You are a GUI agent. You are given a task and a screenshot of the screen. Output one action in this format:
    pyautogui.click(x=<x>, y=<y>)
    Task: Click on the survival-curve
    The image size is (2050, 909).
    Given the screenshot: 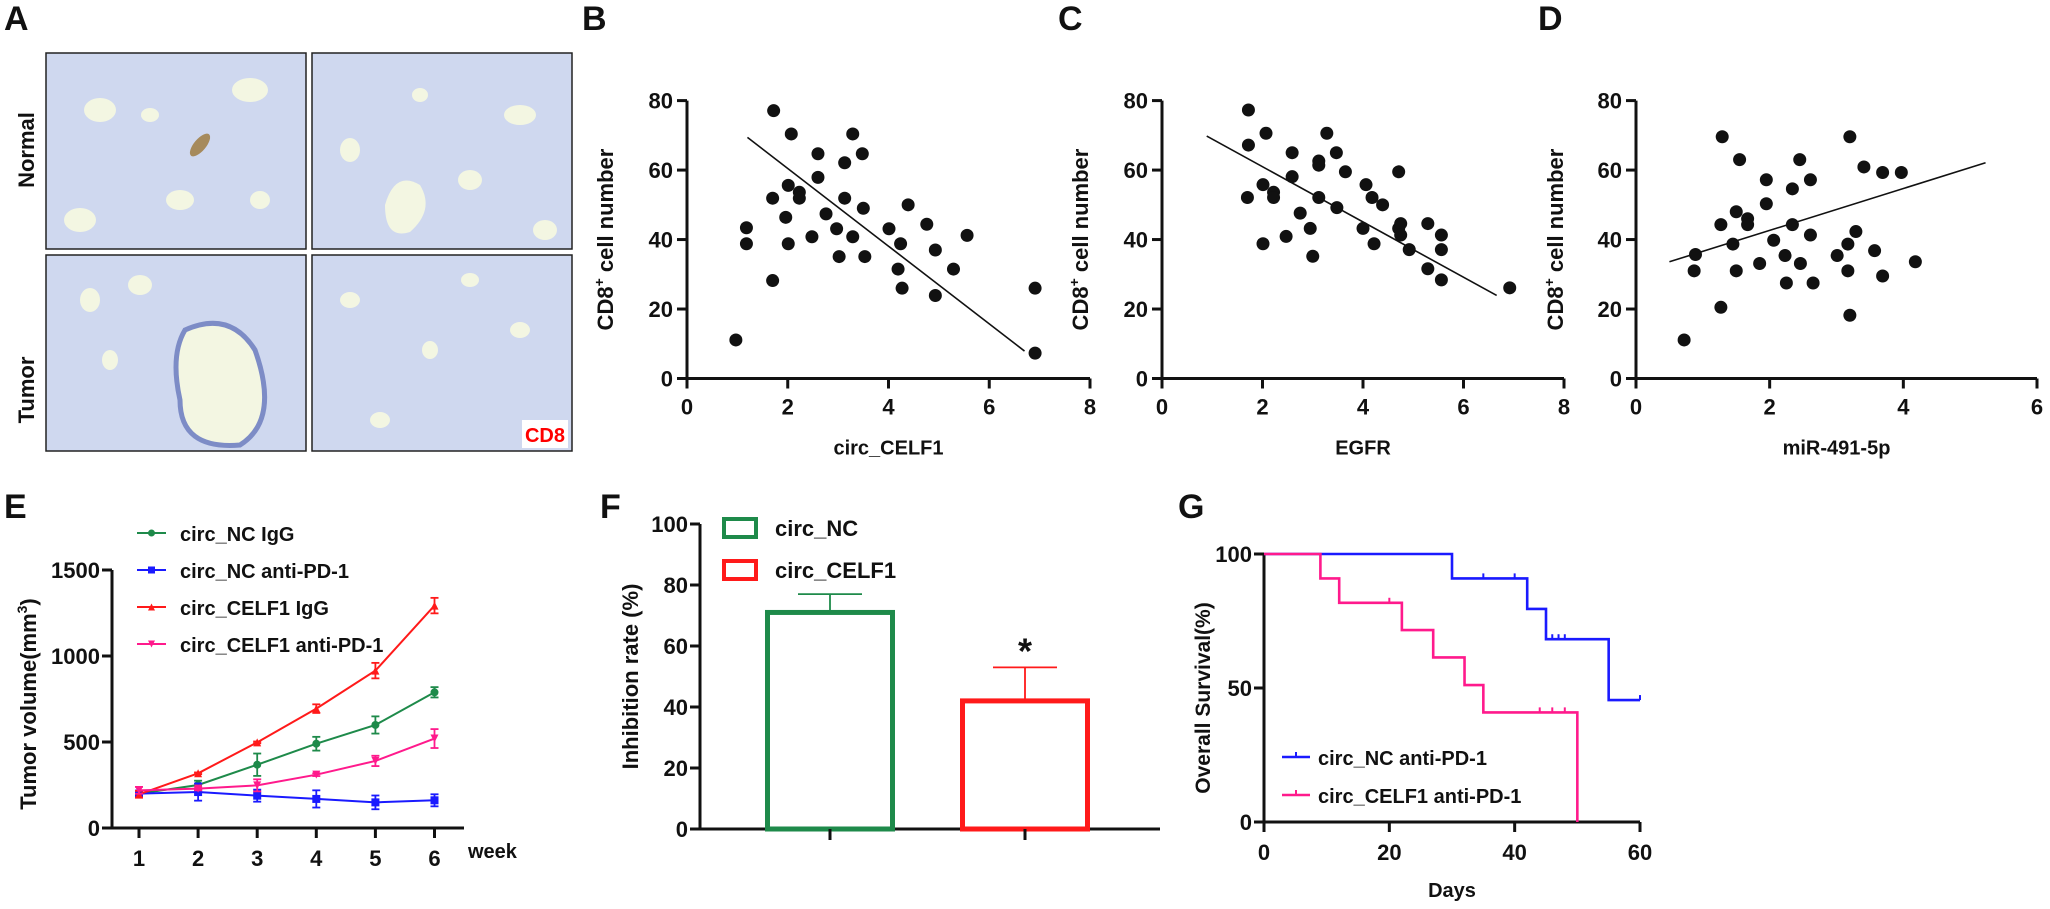 What is the action you would take?
    pyautogui.click(x=1421, y=687)
    